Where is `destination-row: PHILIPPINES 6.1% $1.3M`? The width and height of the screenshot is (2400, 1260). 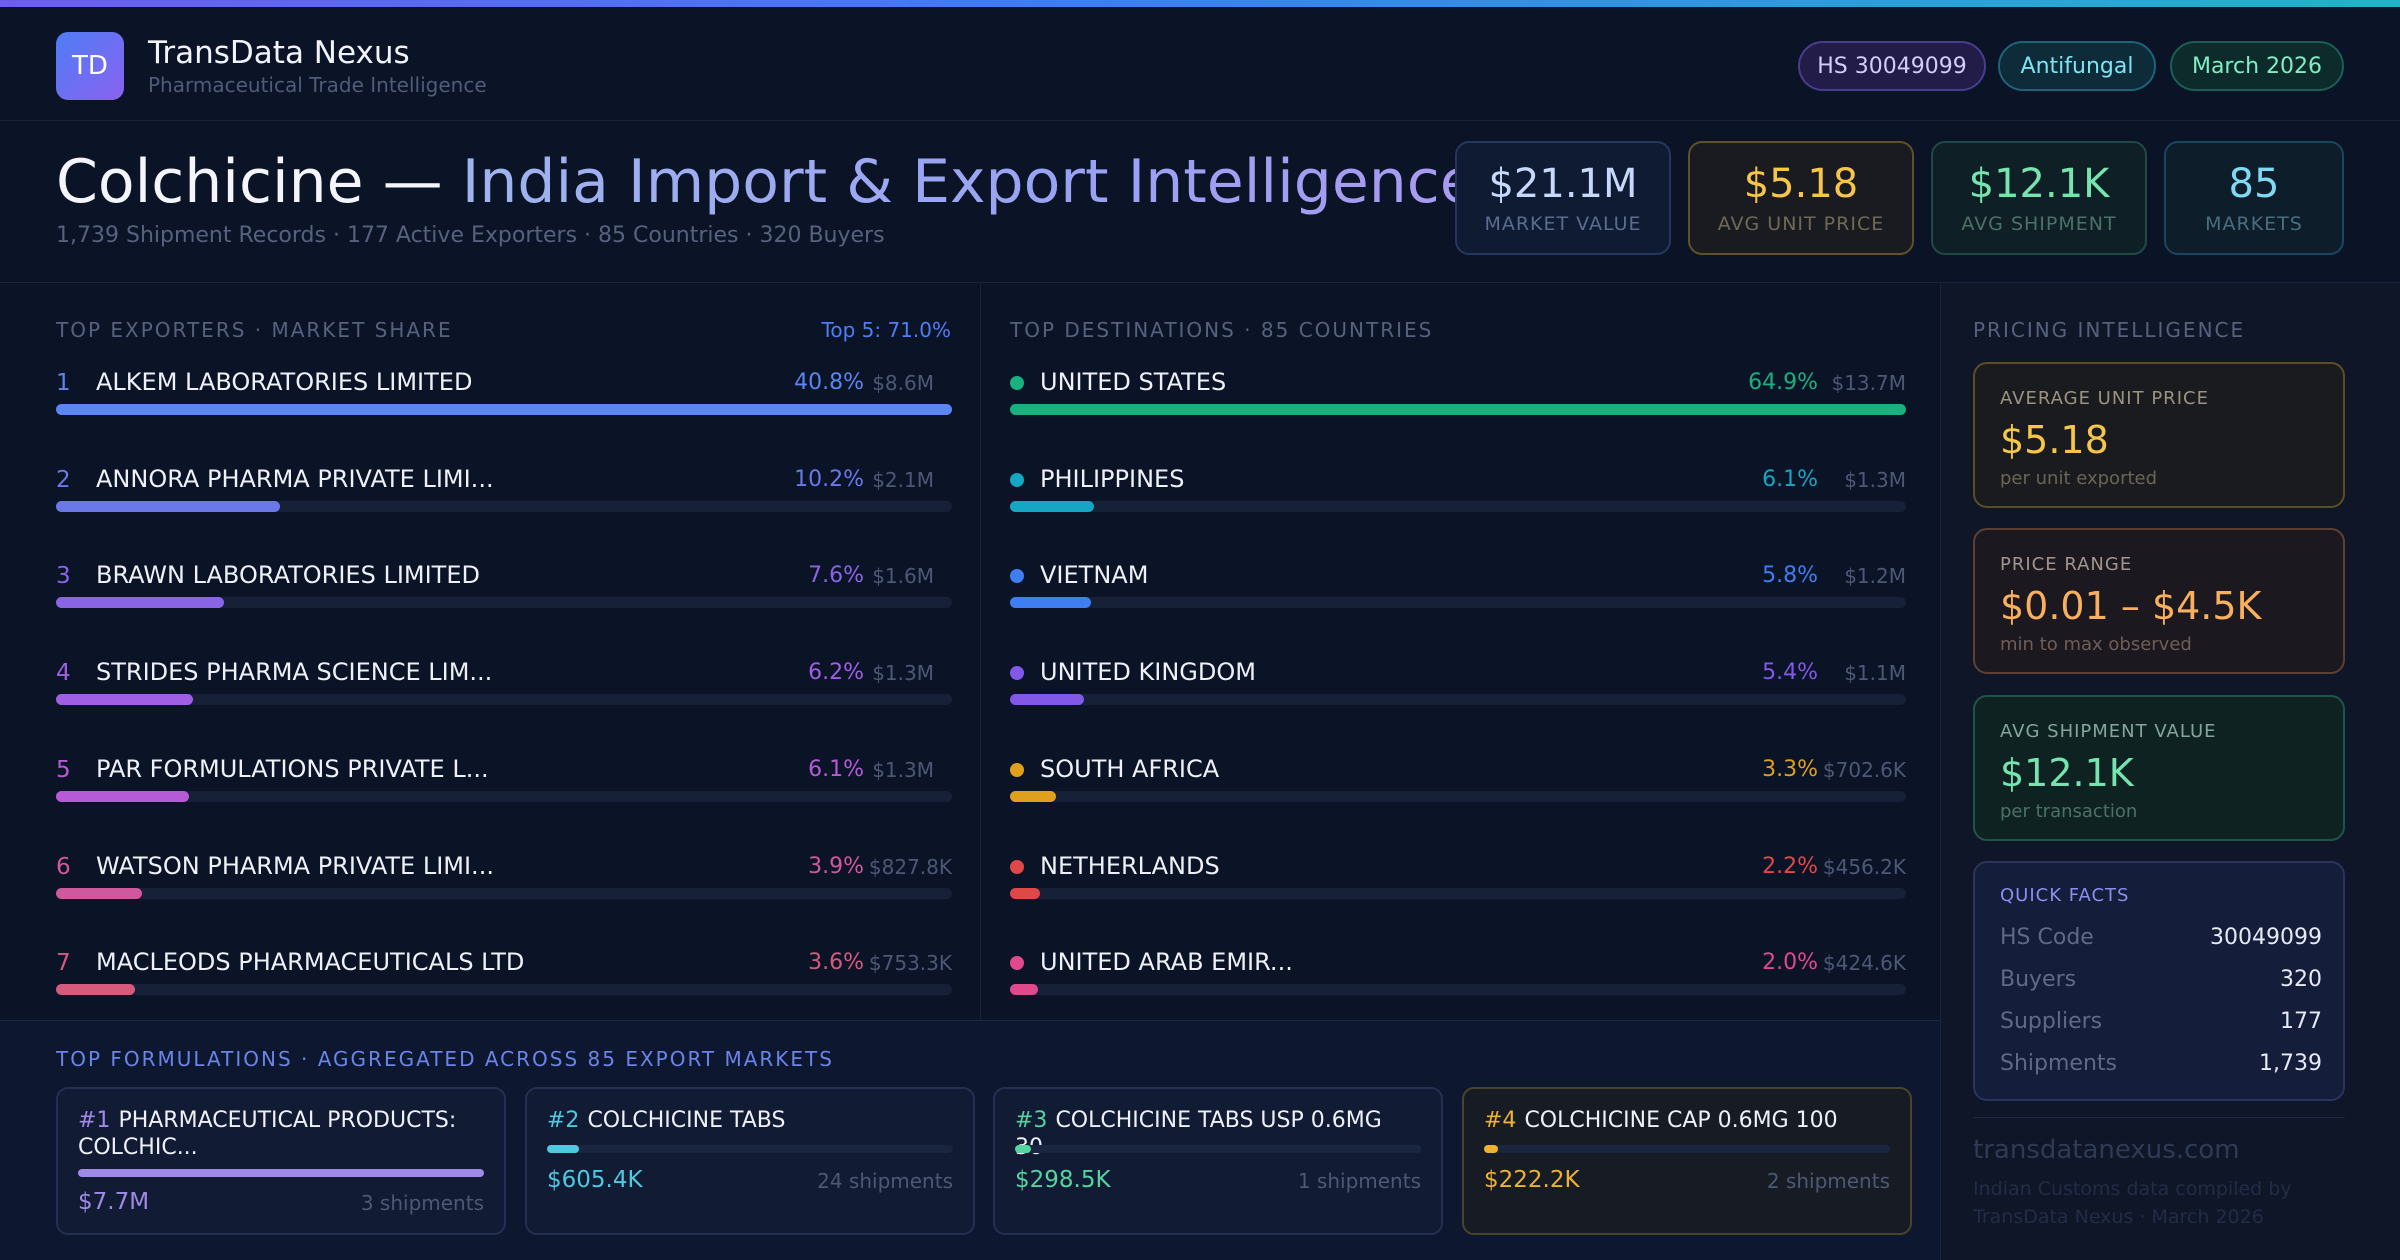 destination-row: PHILIPPINES 6.1% $1.3M is located at coordinates (1458, 493).